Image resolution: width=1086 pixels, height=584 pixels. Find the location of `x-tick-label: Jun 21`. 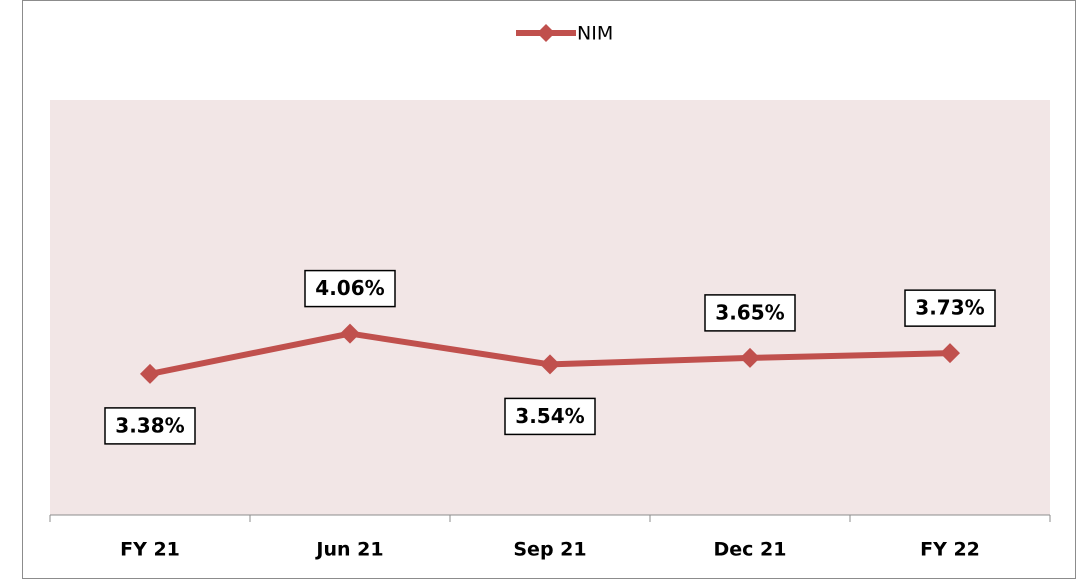

x-tick-label: Jun 21 is located at coordinates (348, 550).